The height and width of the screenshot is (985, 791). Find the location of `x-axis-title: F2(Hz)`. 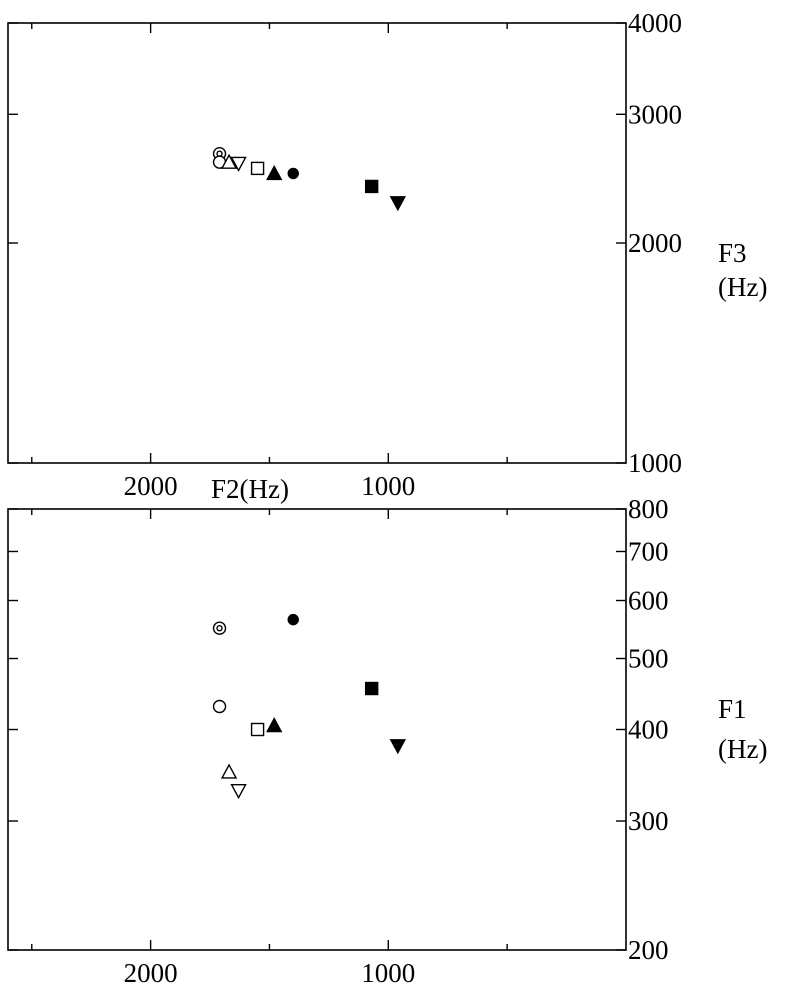

x-axis-title: F2(Hz) is located at coordinates (250, 489).